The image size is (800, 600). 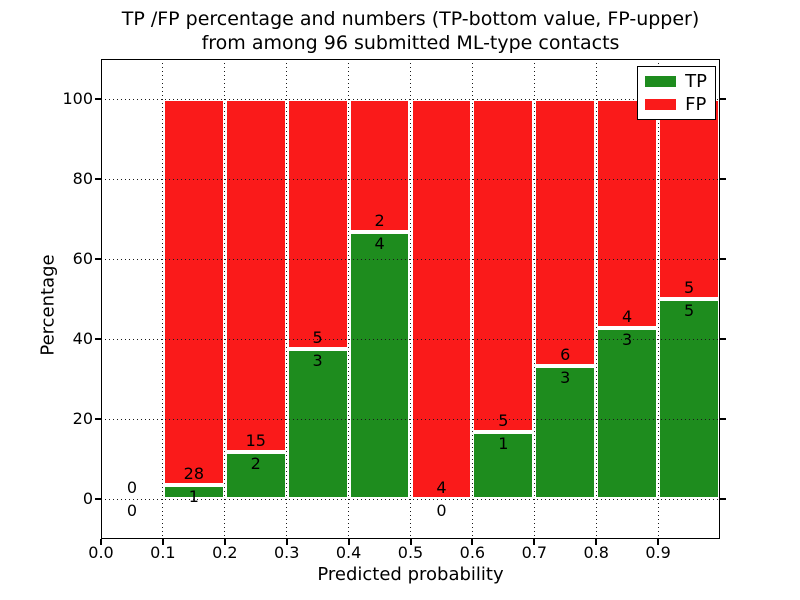 I want to click on xtick-0.9, so click(x=658, y=542).